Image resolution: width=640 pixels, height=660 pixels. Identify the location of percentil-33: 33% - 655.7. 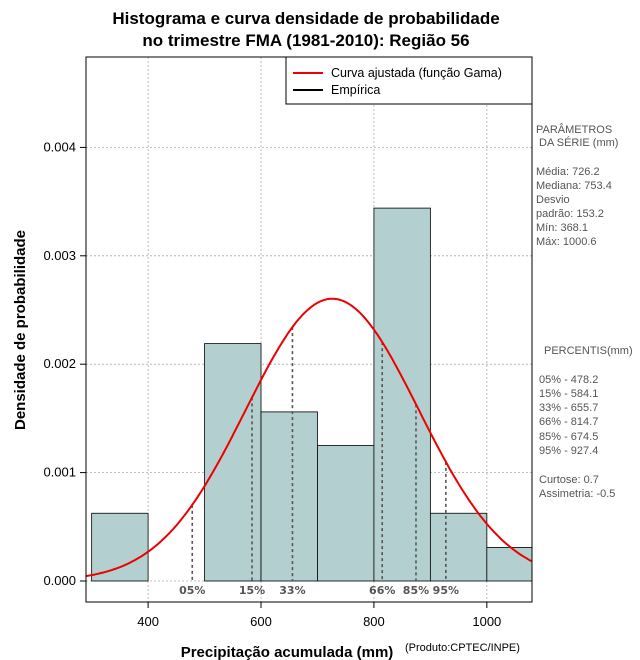
(568, 408).